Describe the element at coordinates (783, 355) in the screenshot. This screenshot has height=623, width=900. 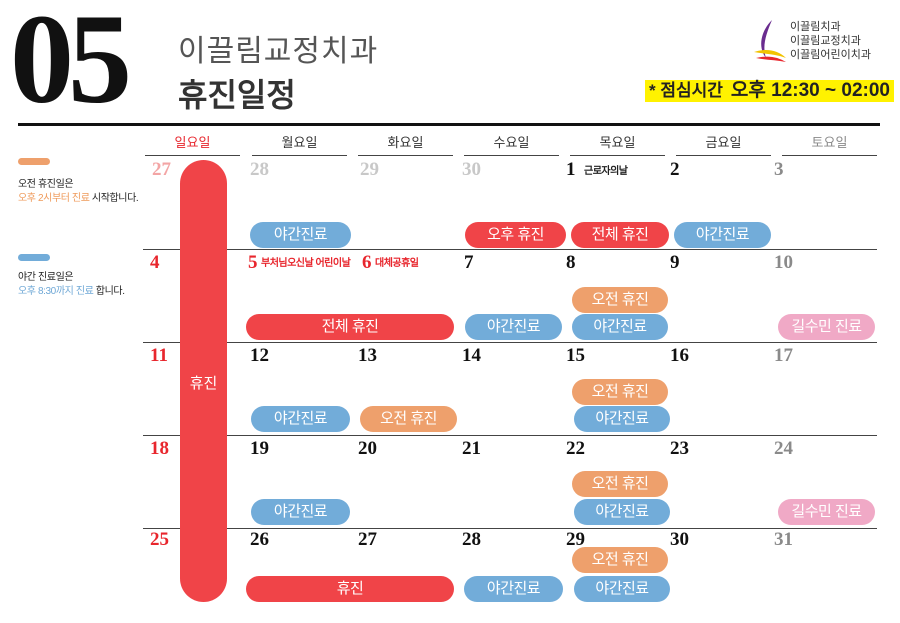
I see `day-number: 17` at that location.